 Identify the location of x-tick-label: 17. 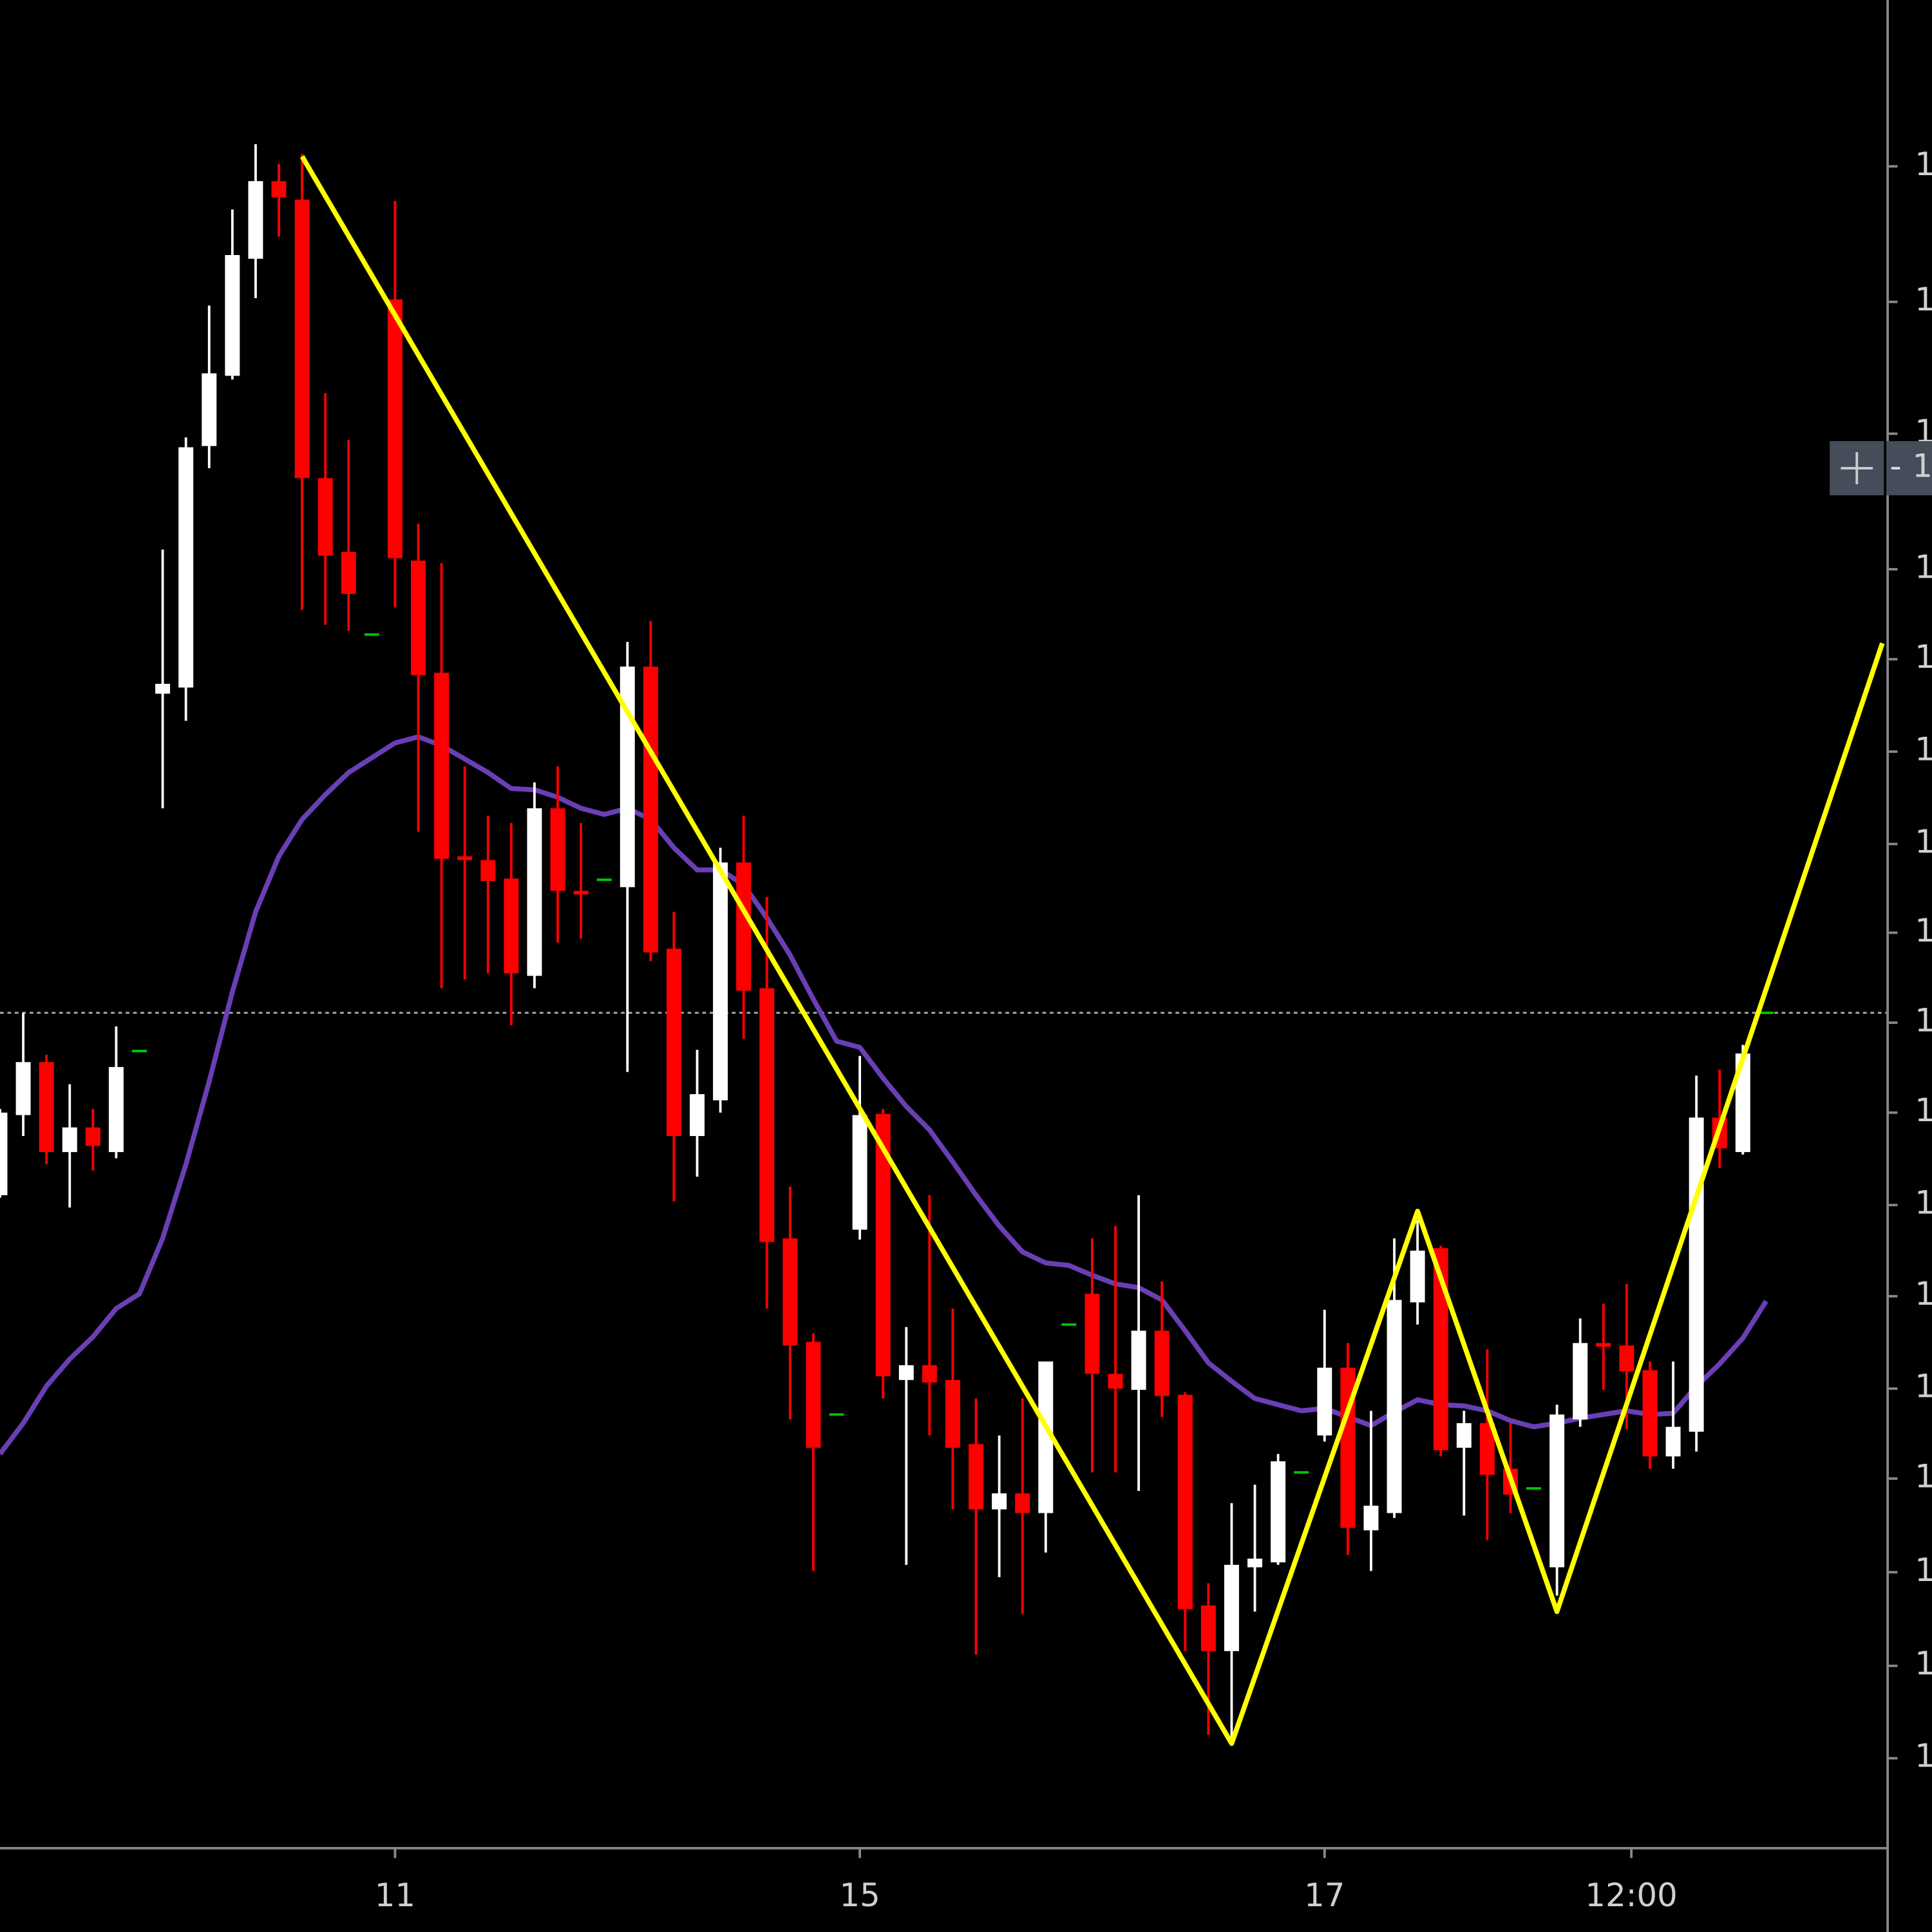
(1324, 1896).